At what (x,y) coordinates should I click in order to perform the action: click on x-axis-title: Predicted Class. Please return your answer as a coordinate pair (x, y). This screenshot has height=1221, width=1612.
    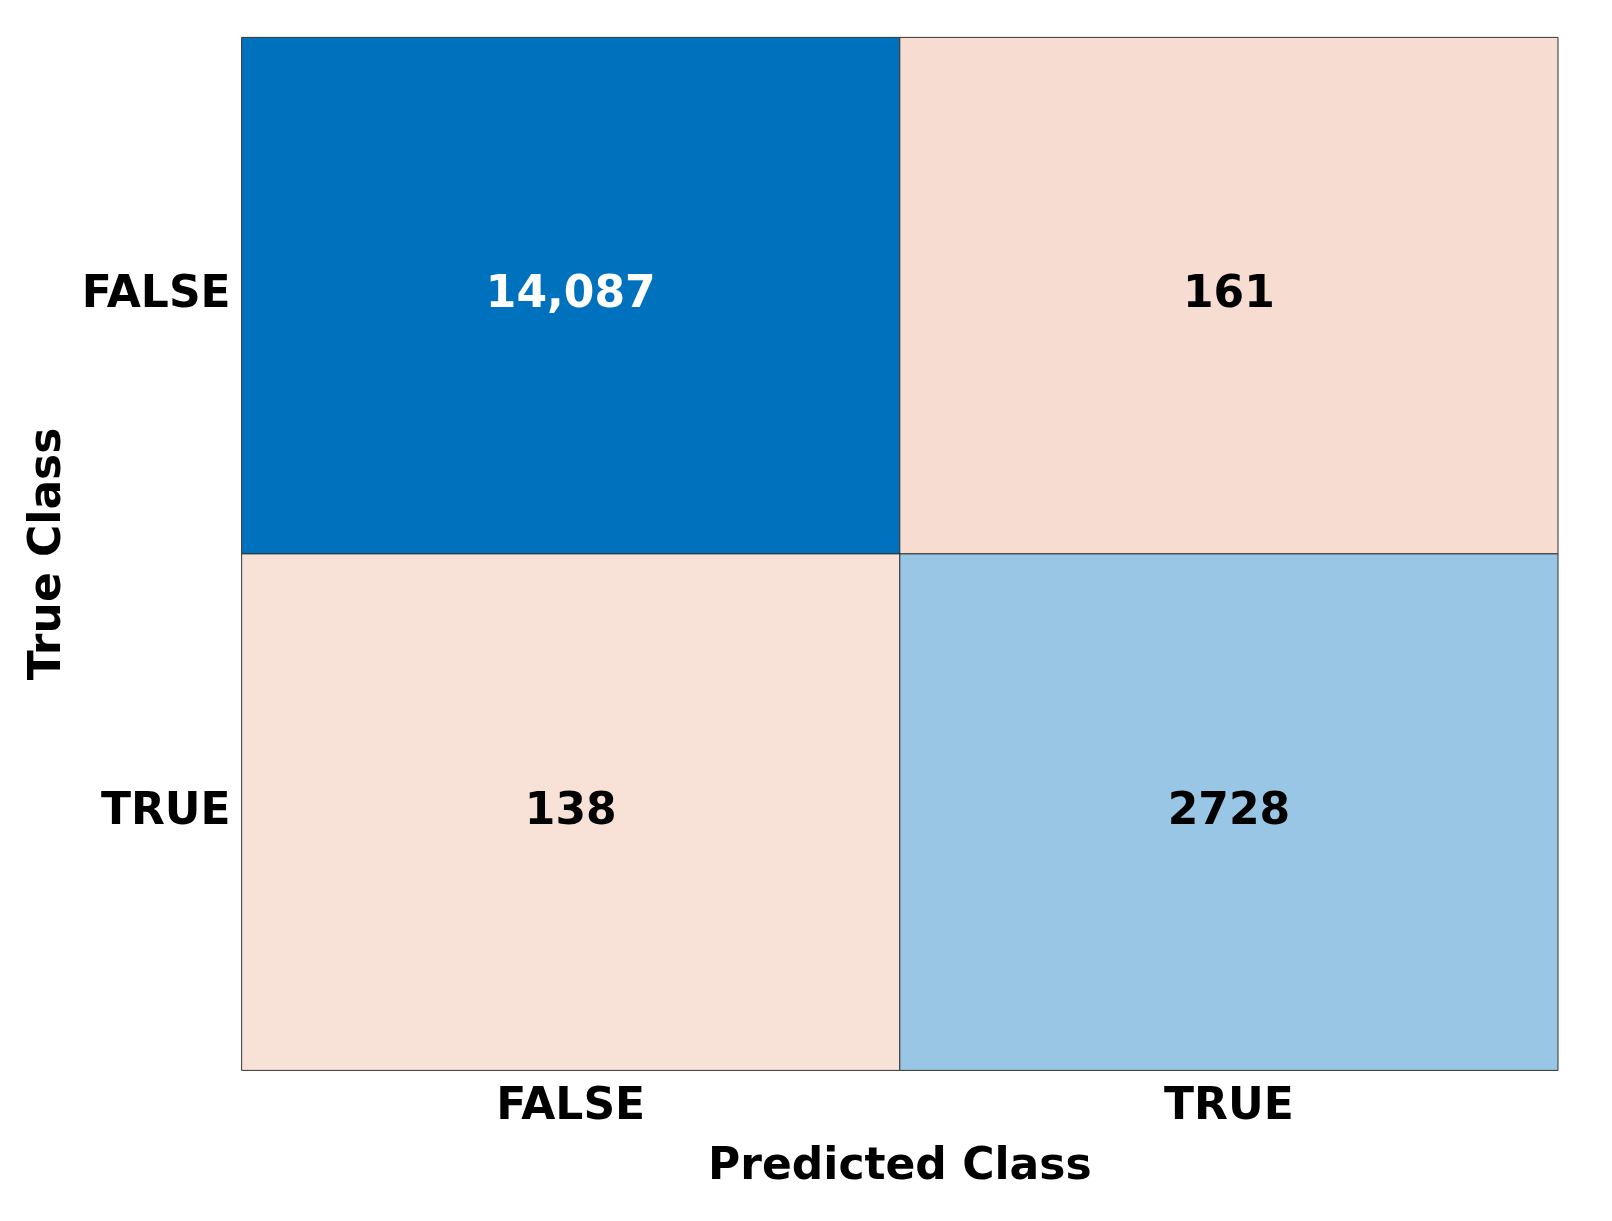
    Looking at the image, I should click on (900, 1164).